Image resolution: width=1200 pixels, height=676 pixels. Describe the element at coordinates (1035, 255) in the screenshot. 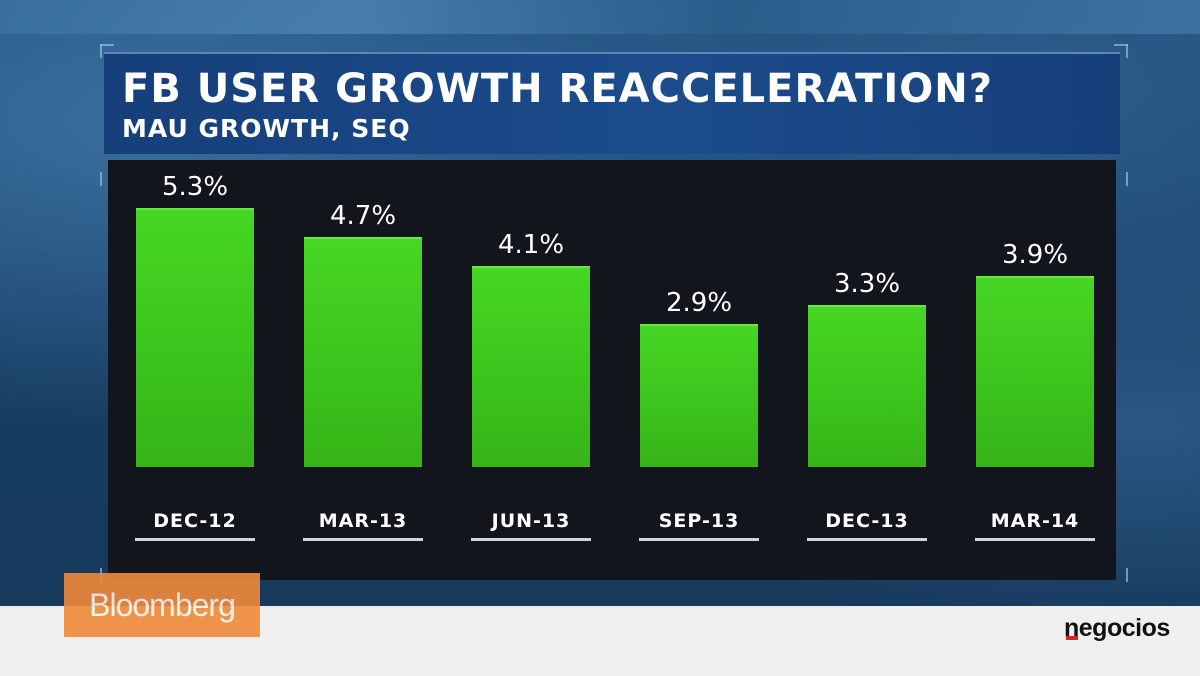

I see `data-label-mar-14: 3.9%` at that location.